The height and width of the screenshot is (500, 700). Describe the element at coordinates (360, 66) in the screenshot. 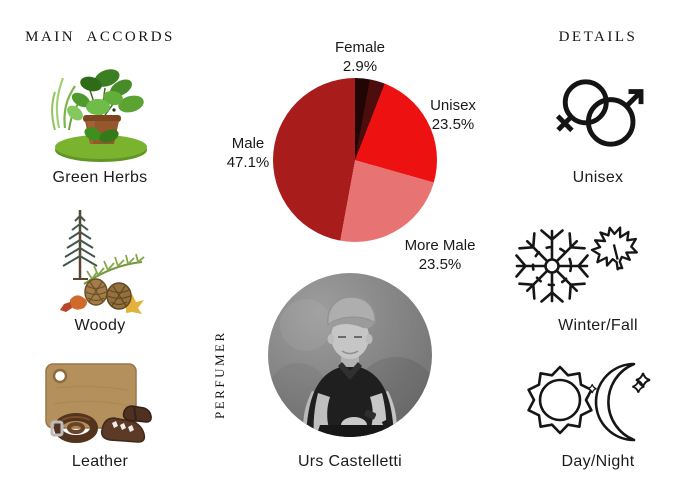

I see `pie-label-pct: 2.9%` at that location.